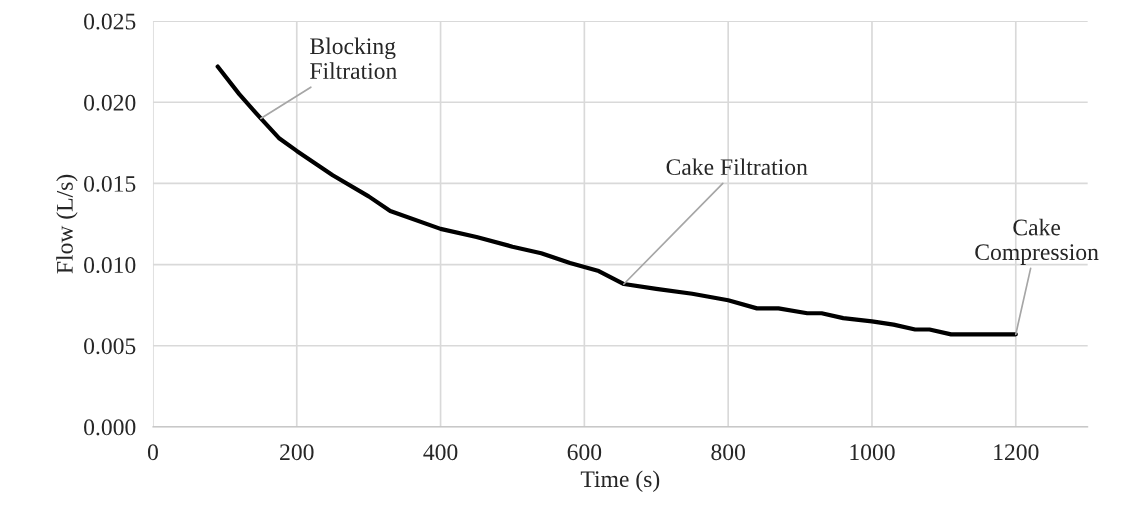  What do you see at coordinates (110, 102) in the screenshot?
I see `y-tick-label: 0.020` at bounding box center [110, 102].